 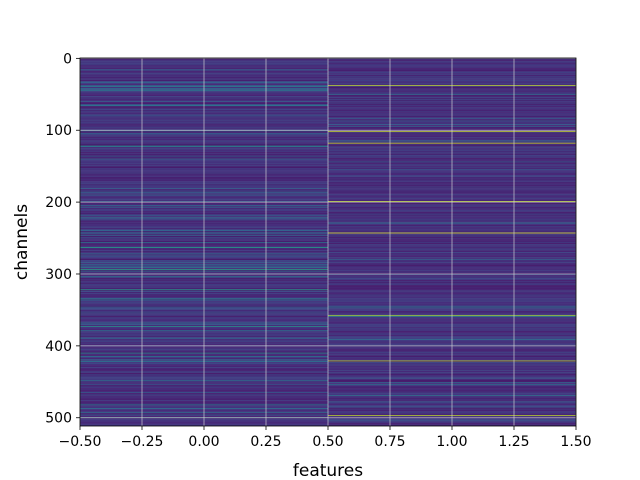 What do you see at coordinates (58, 419) in the screenshot?
I see `y-tick-label: 500` at bounding box center [58, 419].